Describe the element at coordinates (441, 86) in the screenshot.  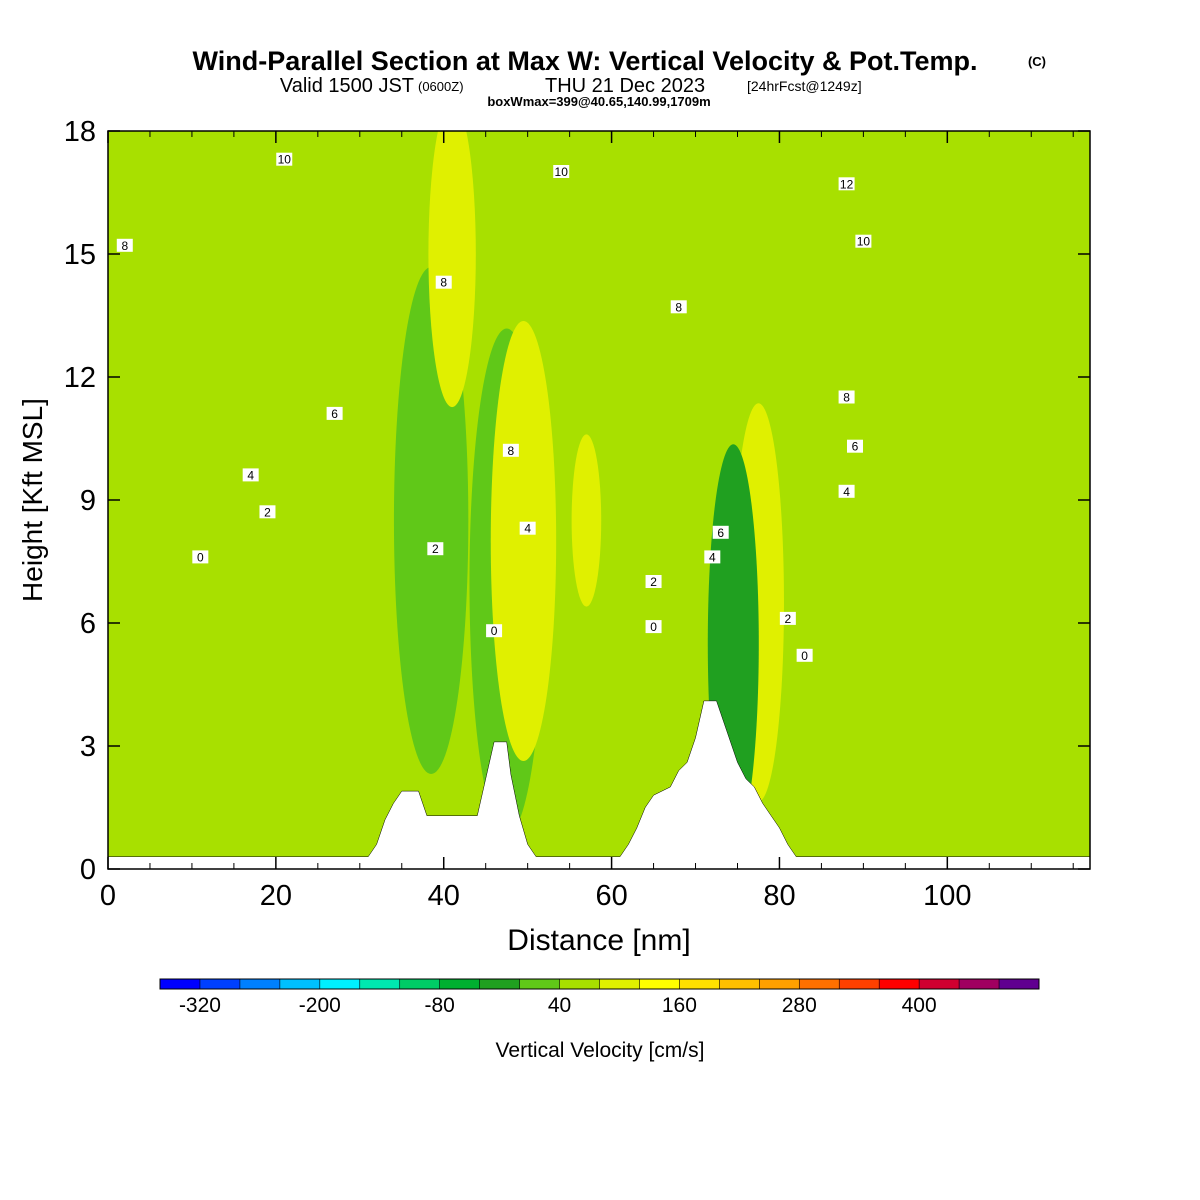
I see `subtitle-utc: (0600Z)` at that location.